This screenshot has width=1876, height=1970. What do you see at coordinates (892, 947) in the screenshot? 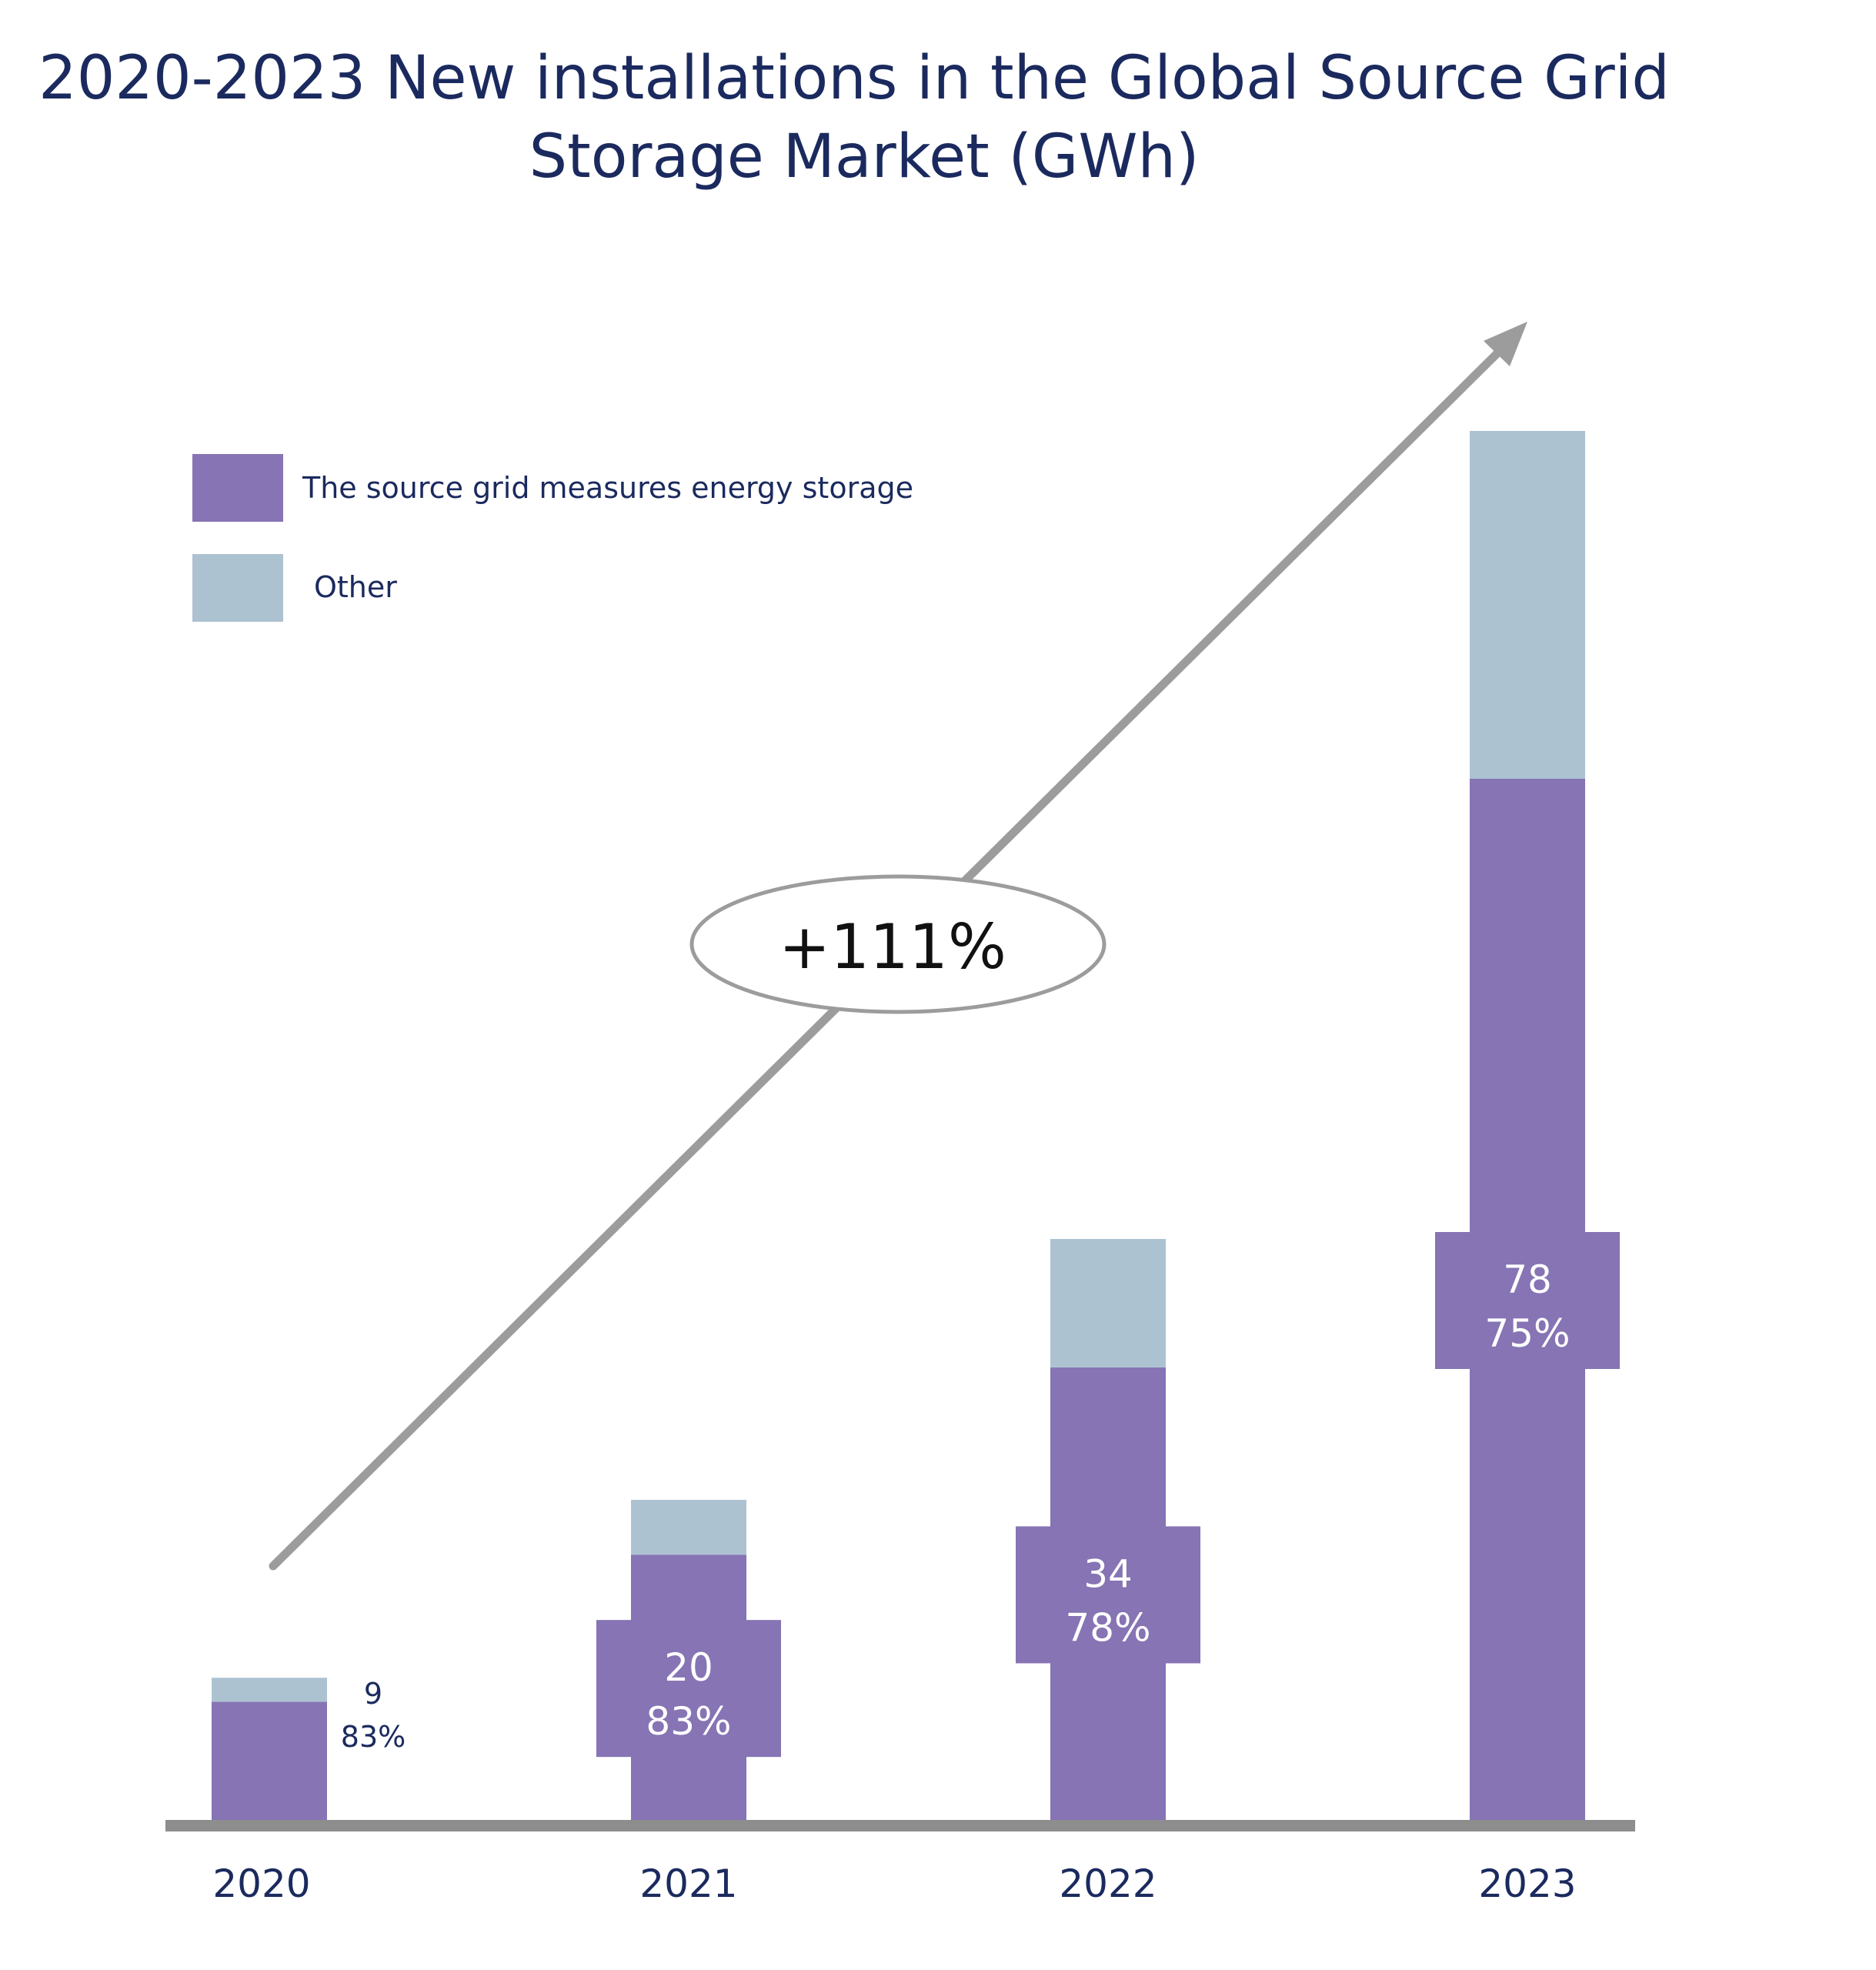
I see `growth-label: +111%` at bounding box center [892, 947].